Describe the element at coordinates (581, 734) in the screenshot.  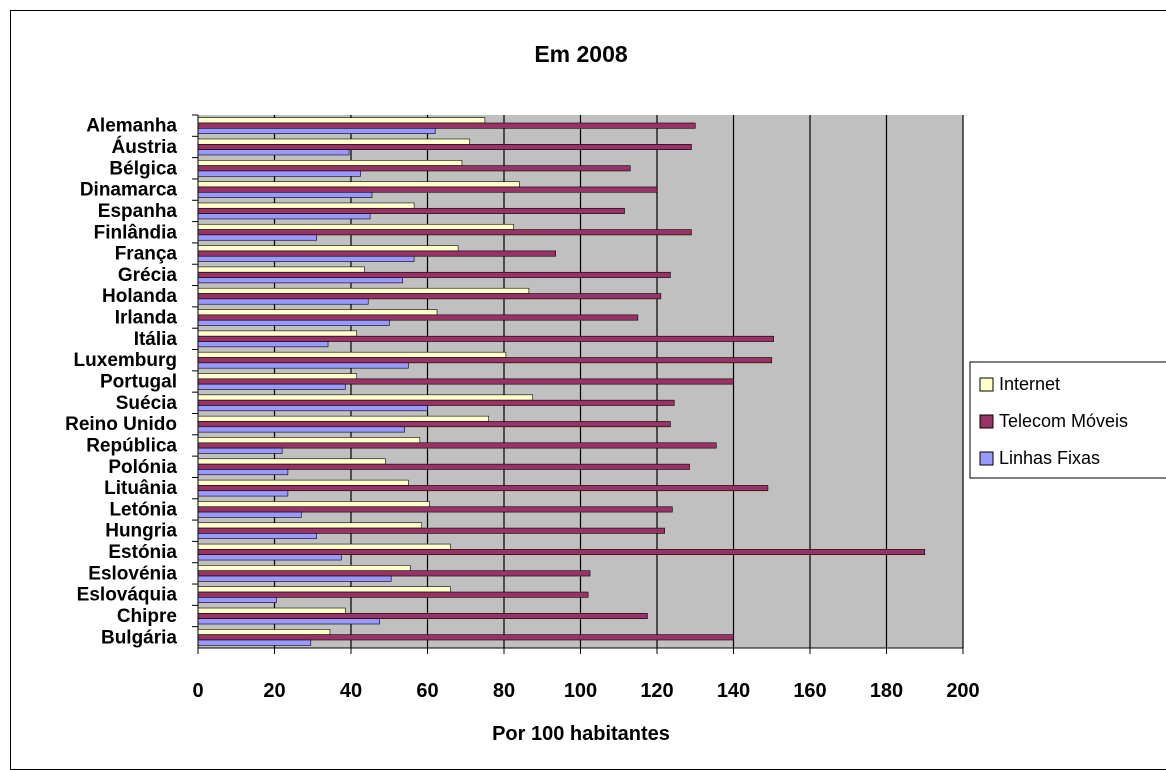
I see `x-axis-title: Por 100 habitantes` at that location.